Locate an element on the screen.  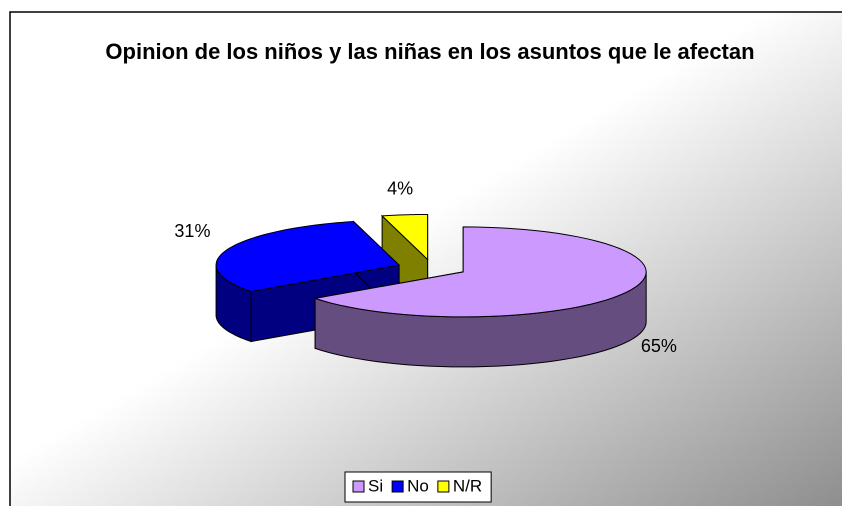
legend-label: N/R is located at coordinates (467, 485).